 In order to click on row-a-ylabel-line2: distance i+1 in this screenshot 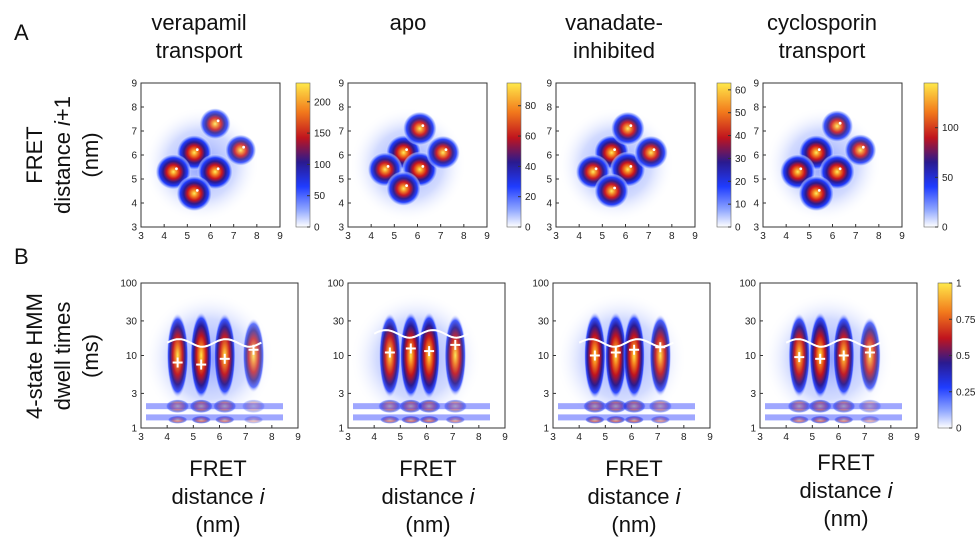, I will do `click(62, 155)`.